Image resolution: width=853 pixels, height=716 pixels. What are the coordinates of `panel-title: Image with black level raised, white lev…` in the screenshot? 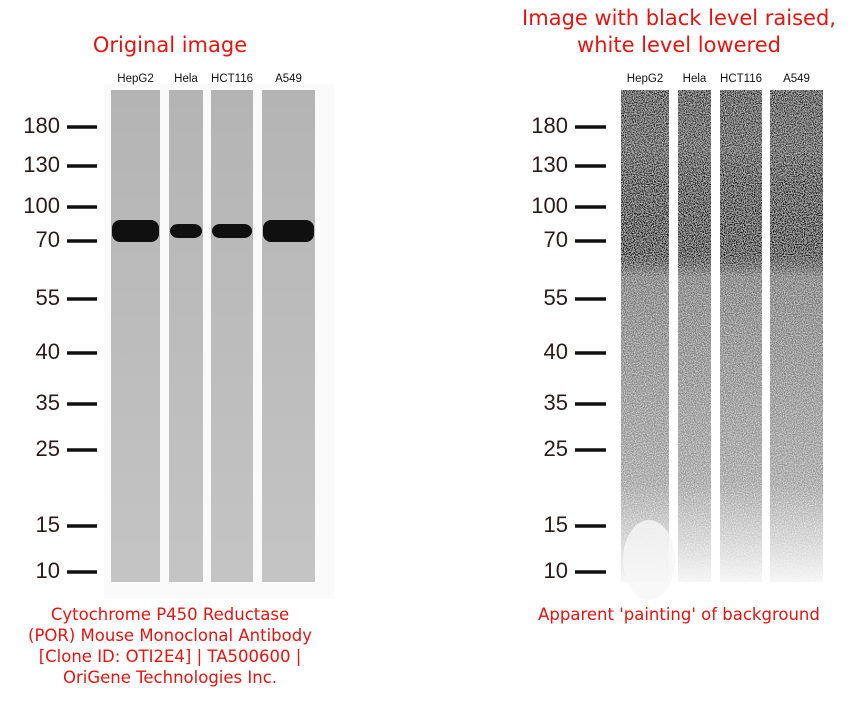 It's located at (679, 31).